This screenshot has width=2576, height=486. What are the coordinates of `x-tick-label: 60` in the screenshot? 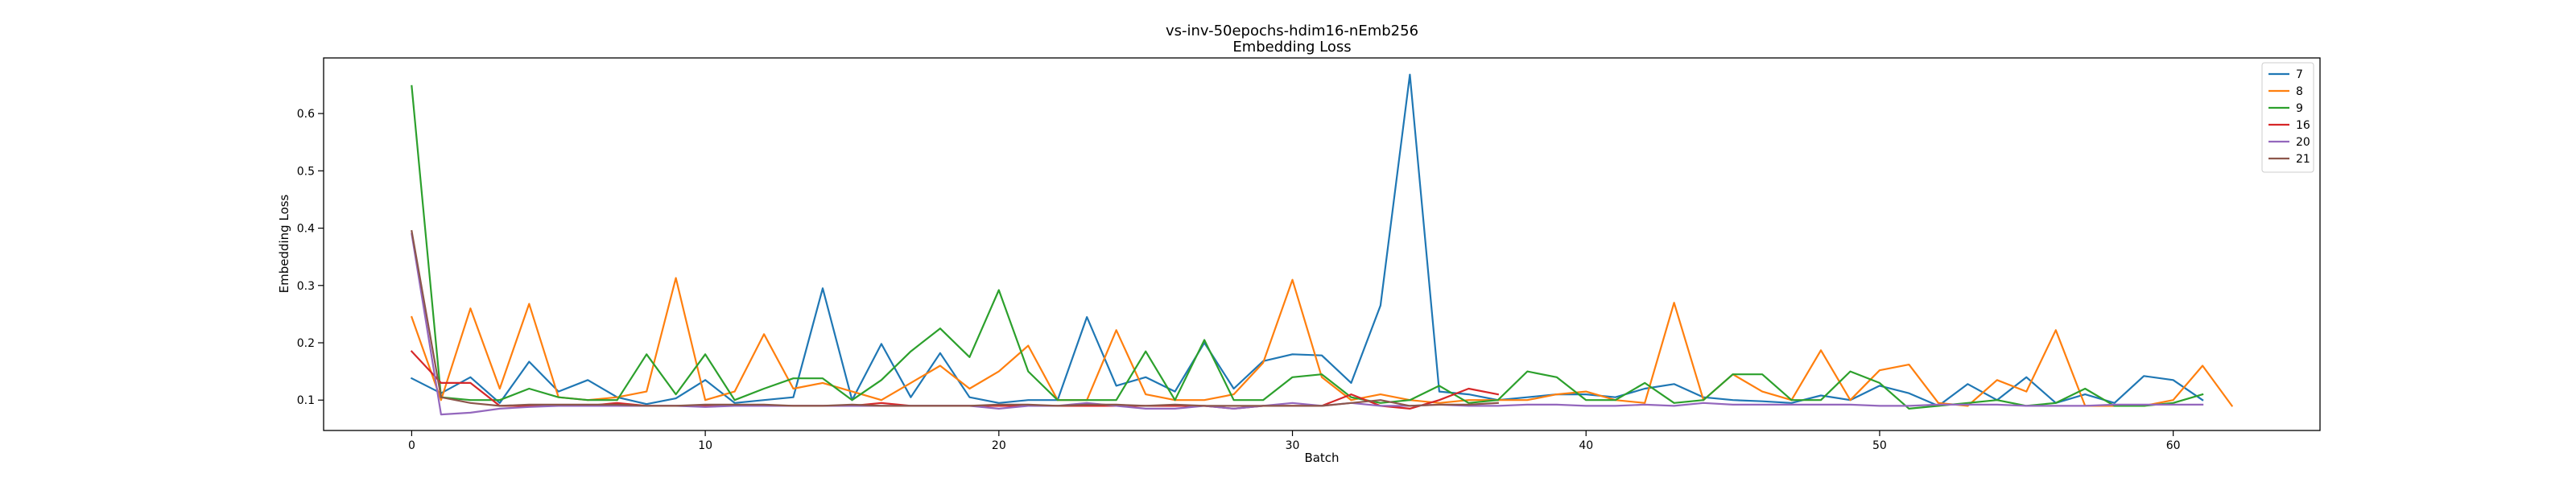 It's located at (2173, 445).